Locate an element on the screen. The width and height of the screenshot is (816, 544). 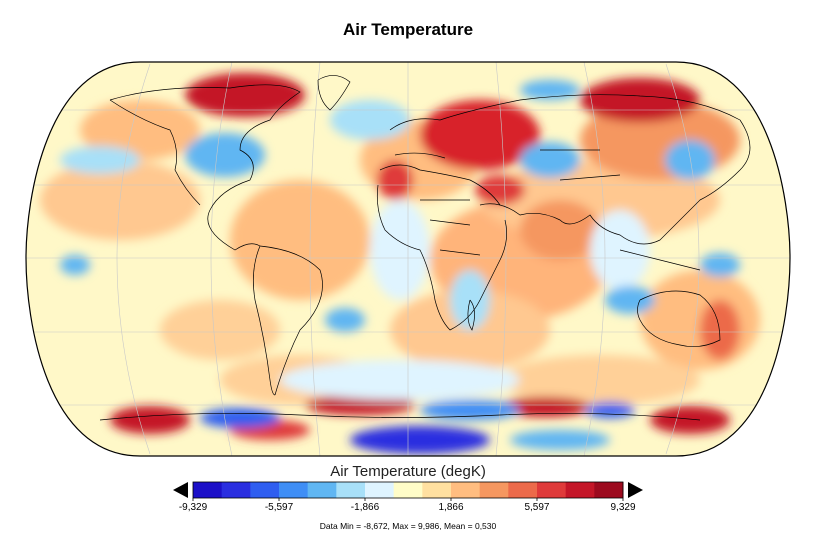
colorbar-title: Air Temperature (degK) is located at coordinates (408, 471).